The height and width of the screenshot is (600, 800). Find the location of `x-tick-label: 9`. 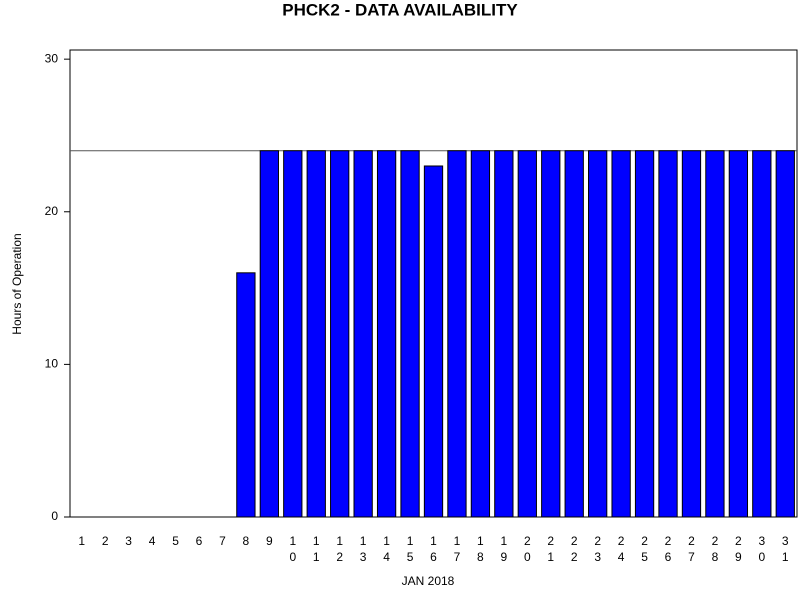

x-tick-label: 9 is located at coordinates (269, 541).